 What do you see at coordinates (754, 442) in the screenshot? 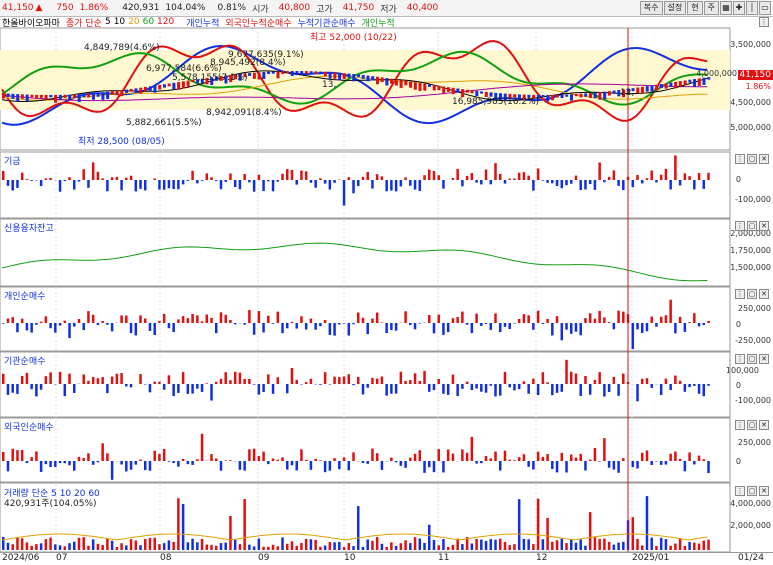
I see `foreign-axis-tick: 250,000` at bounding box center [754, 442].